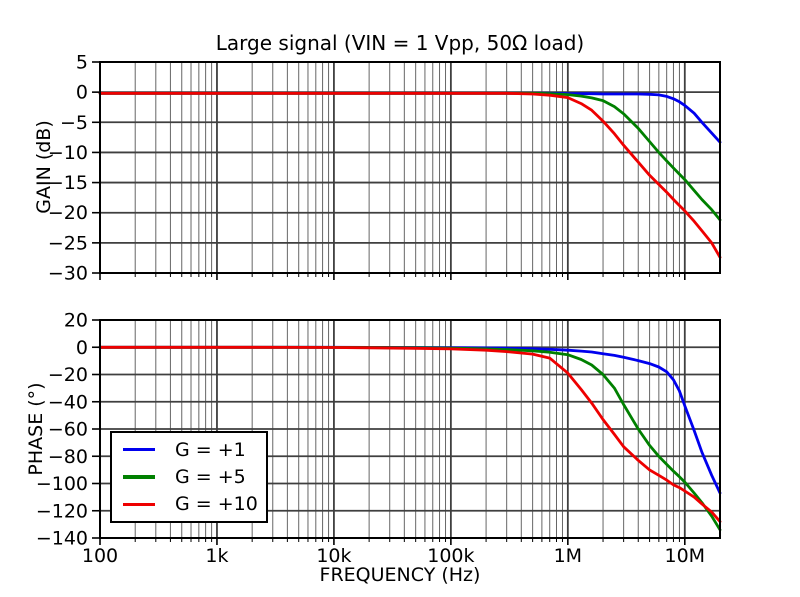  I want to click on legend-label: G = +1, so click(210, 449).